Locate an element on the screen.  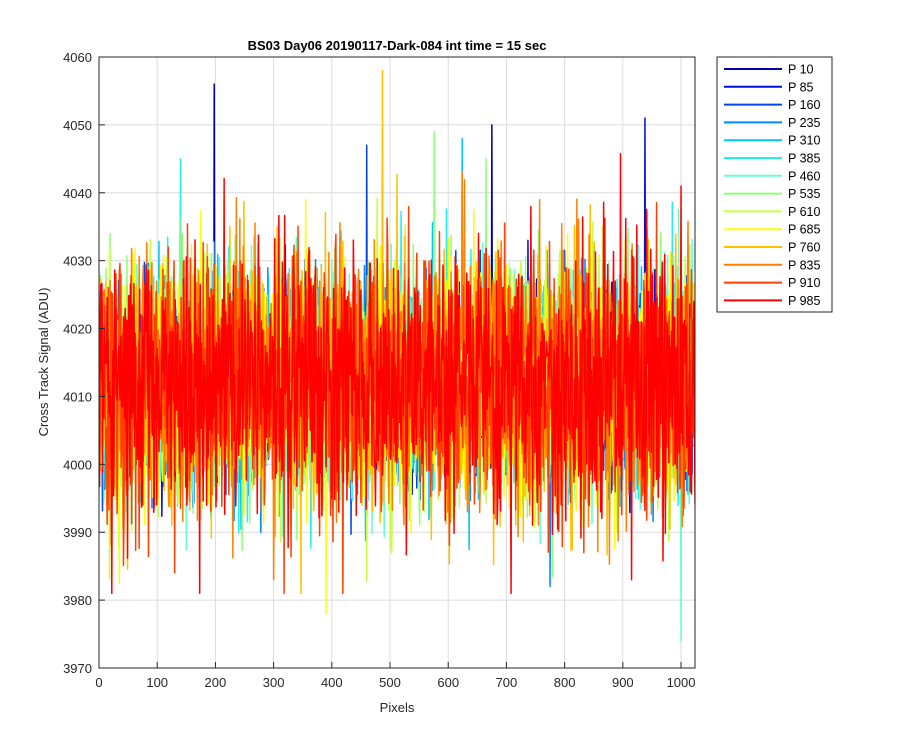
x-tick-label: 700 is located at coordinates (507, 682).